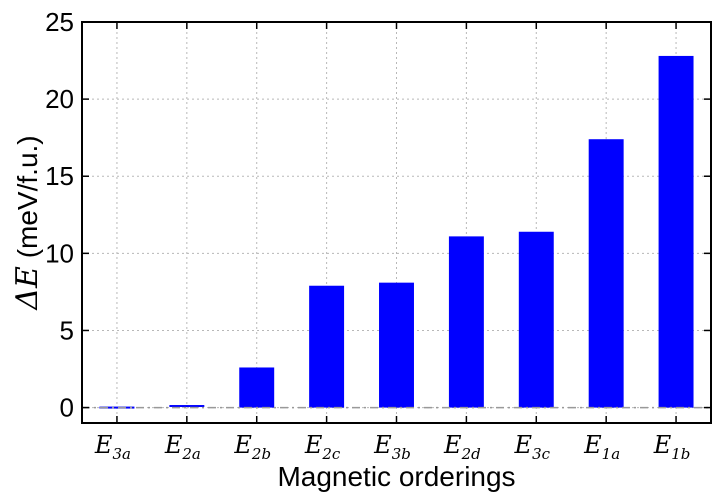 The image size is (720, 499). I want to click on x-tick-label: E2d, so click(462, 447).